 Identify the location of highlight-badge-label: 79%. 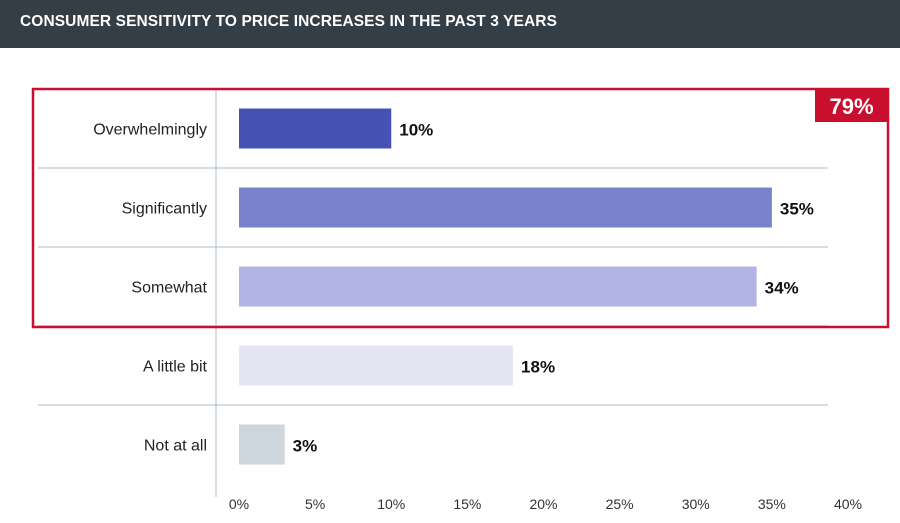
(851, 106).